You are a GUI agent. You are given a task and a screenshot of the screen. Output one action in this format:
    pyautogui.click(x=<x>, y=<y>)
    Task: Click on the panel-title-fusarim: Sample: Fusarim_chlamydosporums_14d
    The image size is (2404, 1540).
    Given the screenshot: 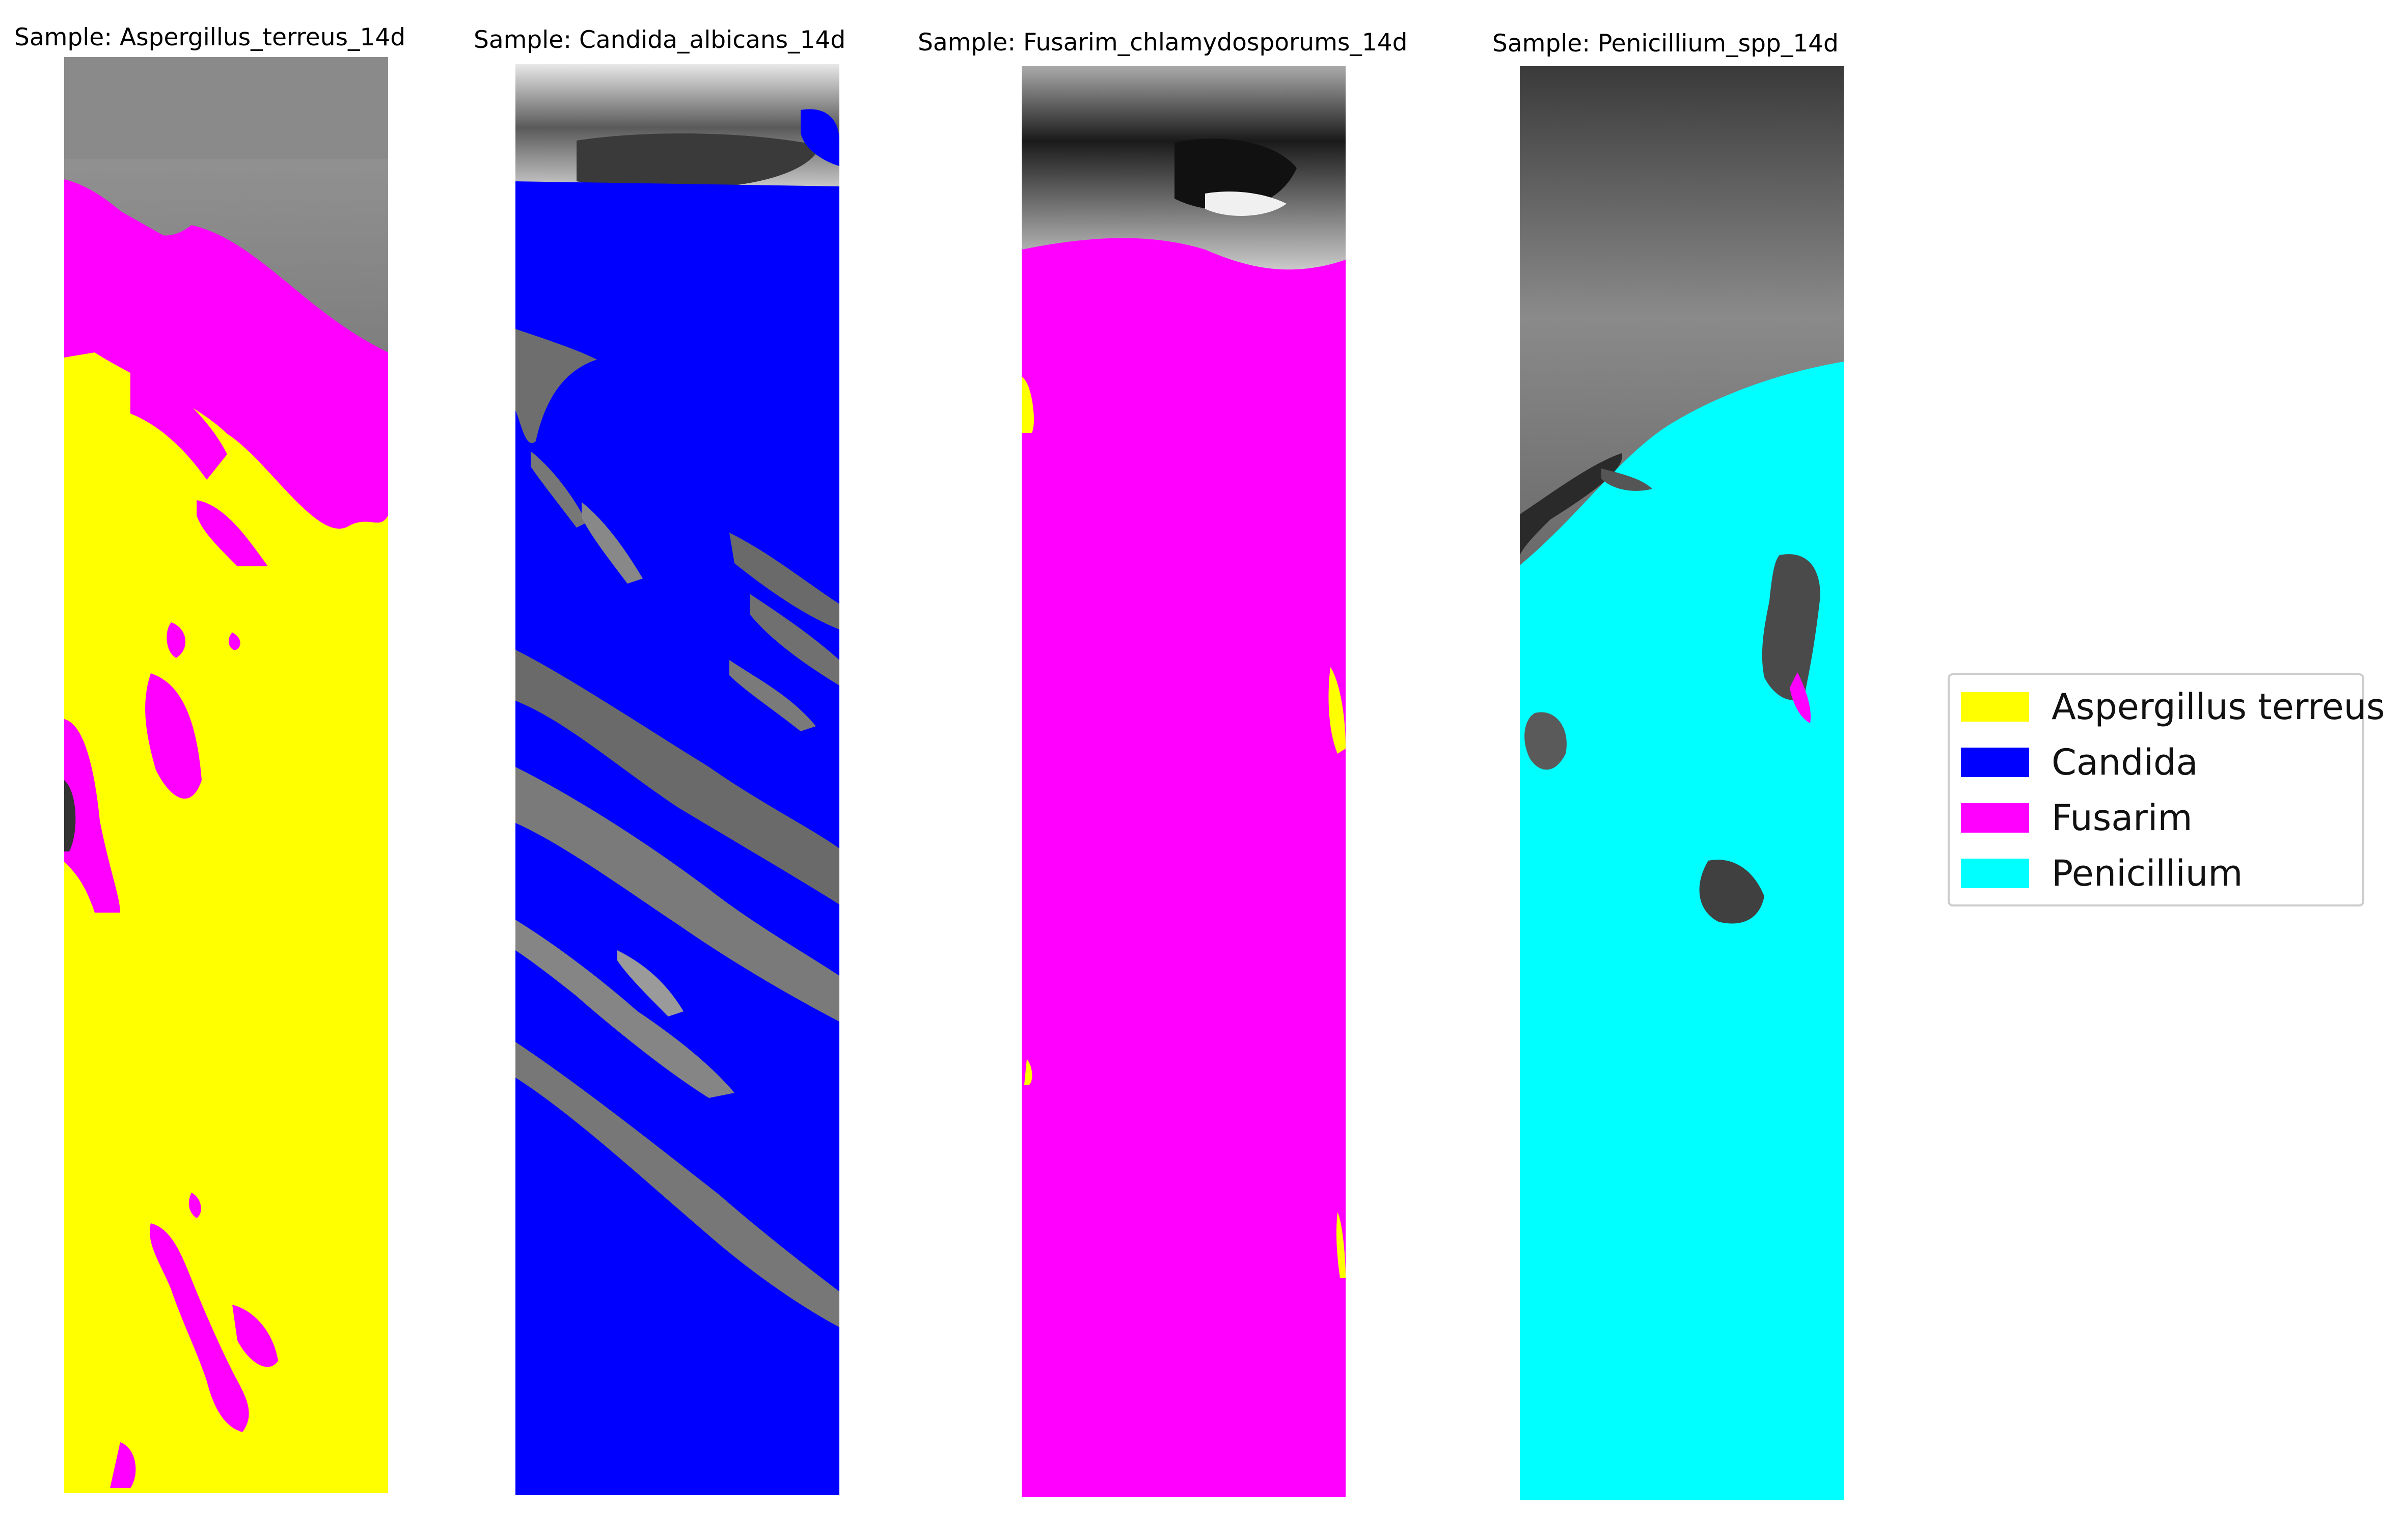 What is the action you would take?
    pyautogui.click(x=1163, y=43)
    